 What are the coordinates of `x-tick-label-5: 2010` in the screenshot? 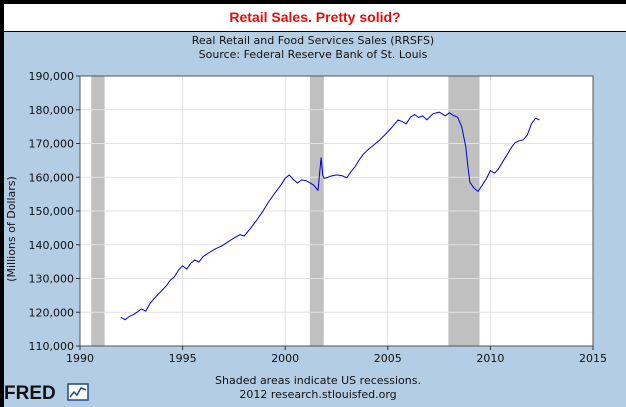 It's located at (490, 358).